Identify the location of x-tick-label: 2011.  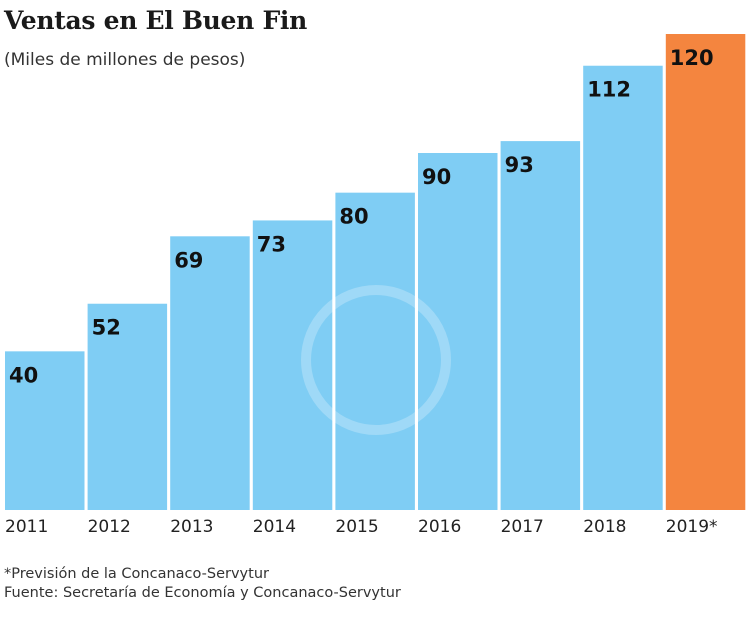
(26, 527).